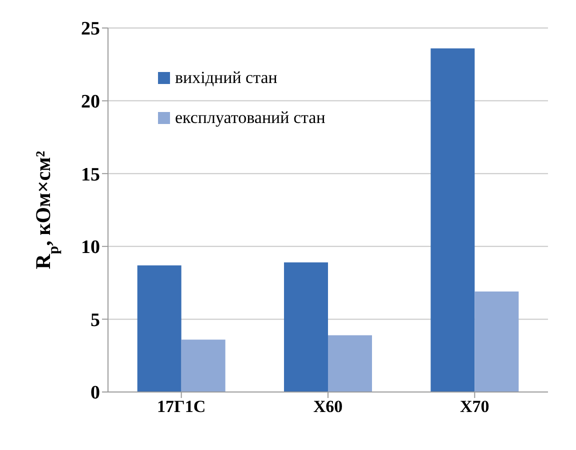 The width and height of the screenshot is (576, 450). I want to click on y-tick-label: 0, so click(95, 393).